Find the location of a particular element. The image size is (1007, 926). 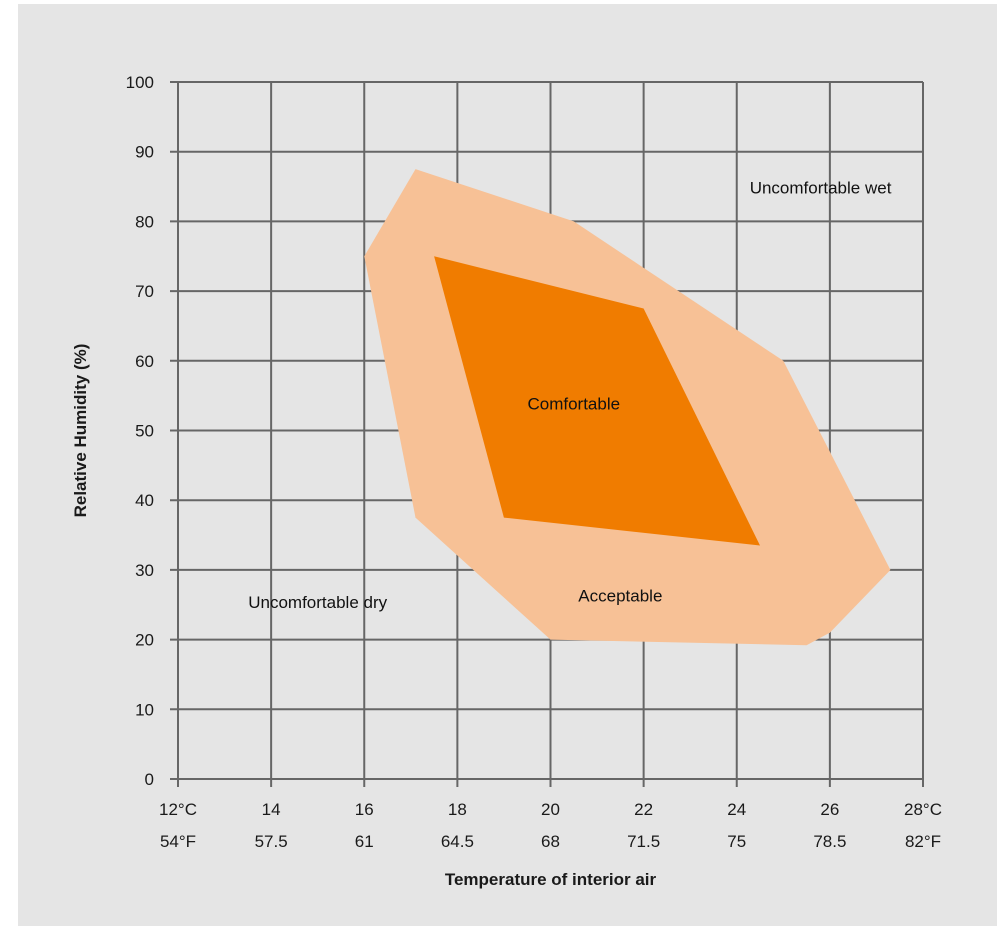

x-tick-label-f: 54°F is located at coordinates (178, 841).